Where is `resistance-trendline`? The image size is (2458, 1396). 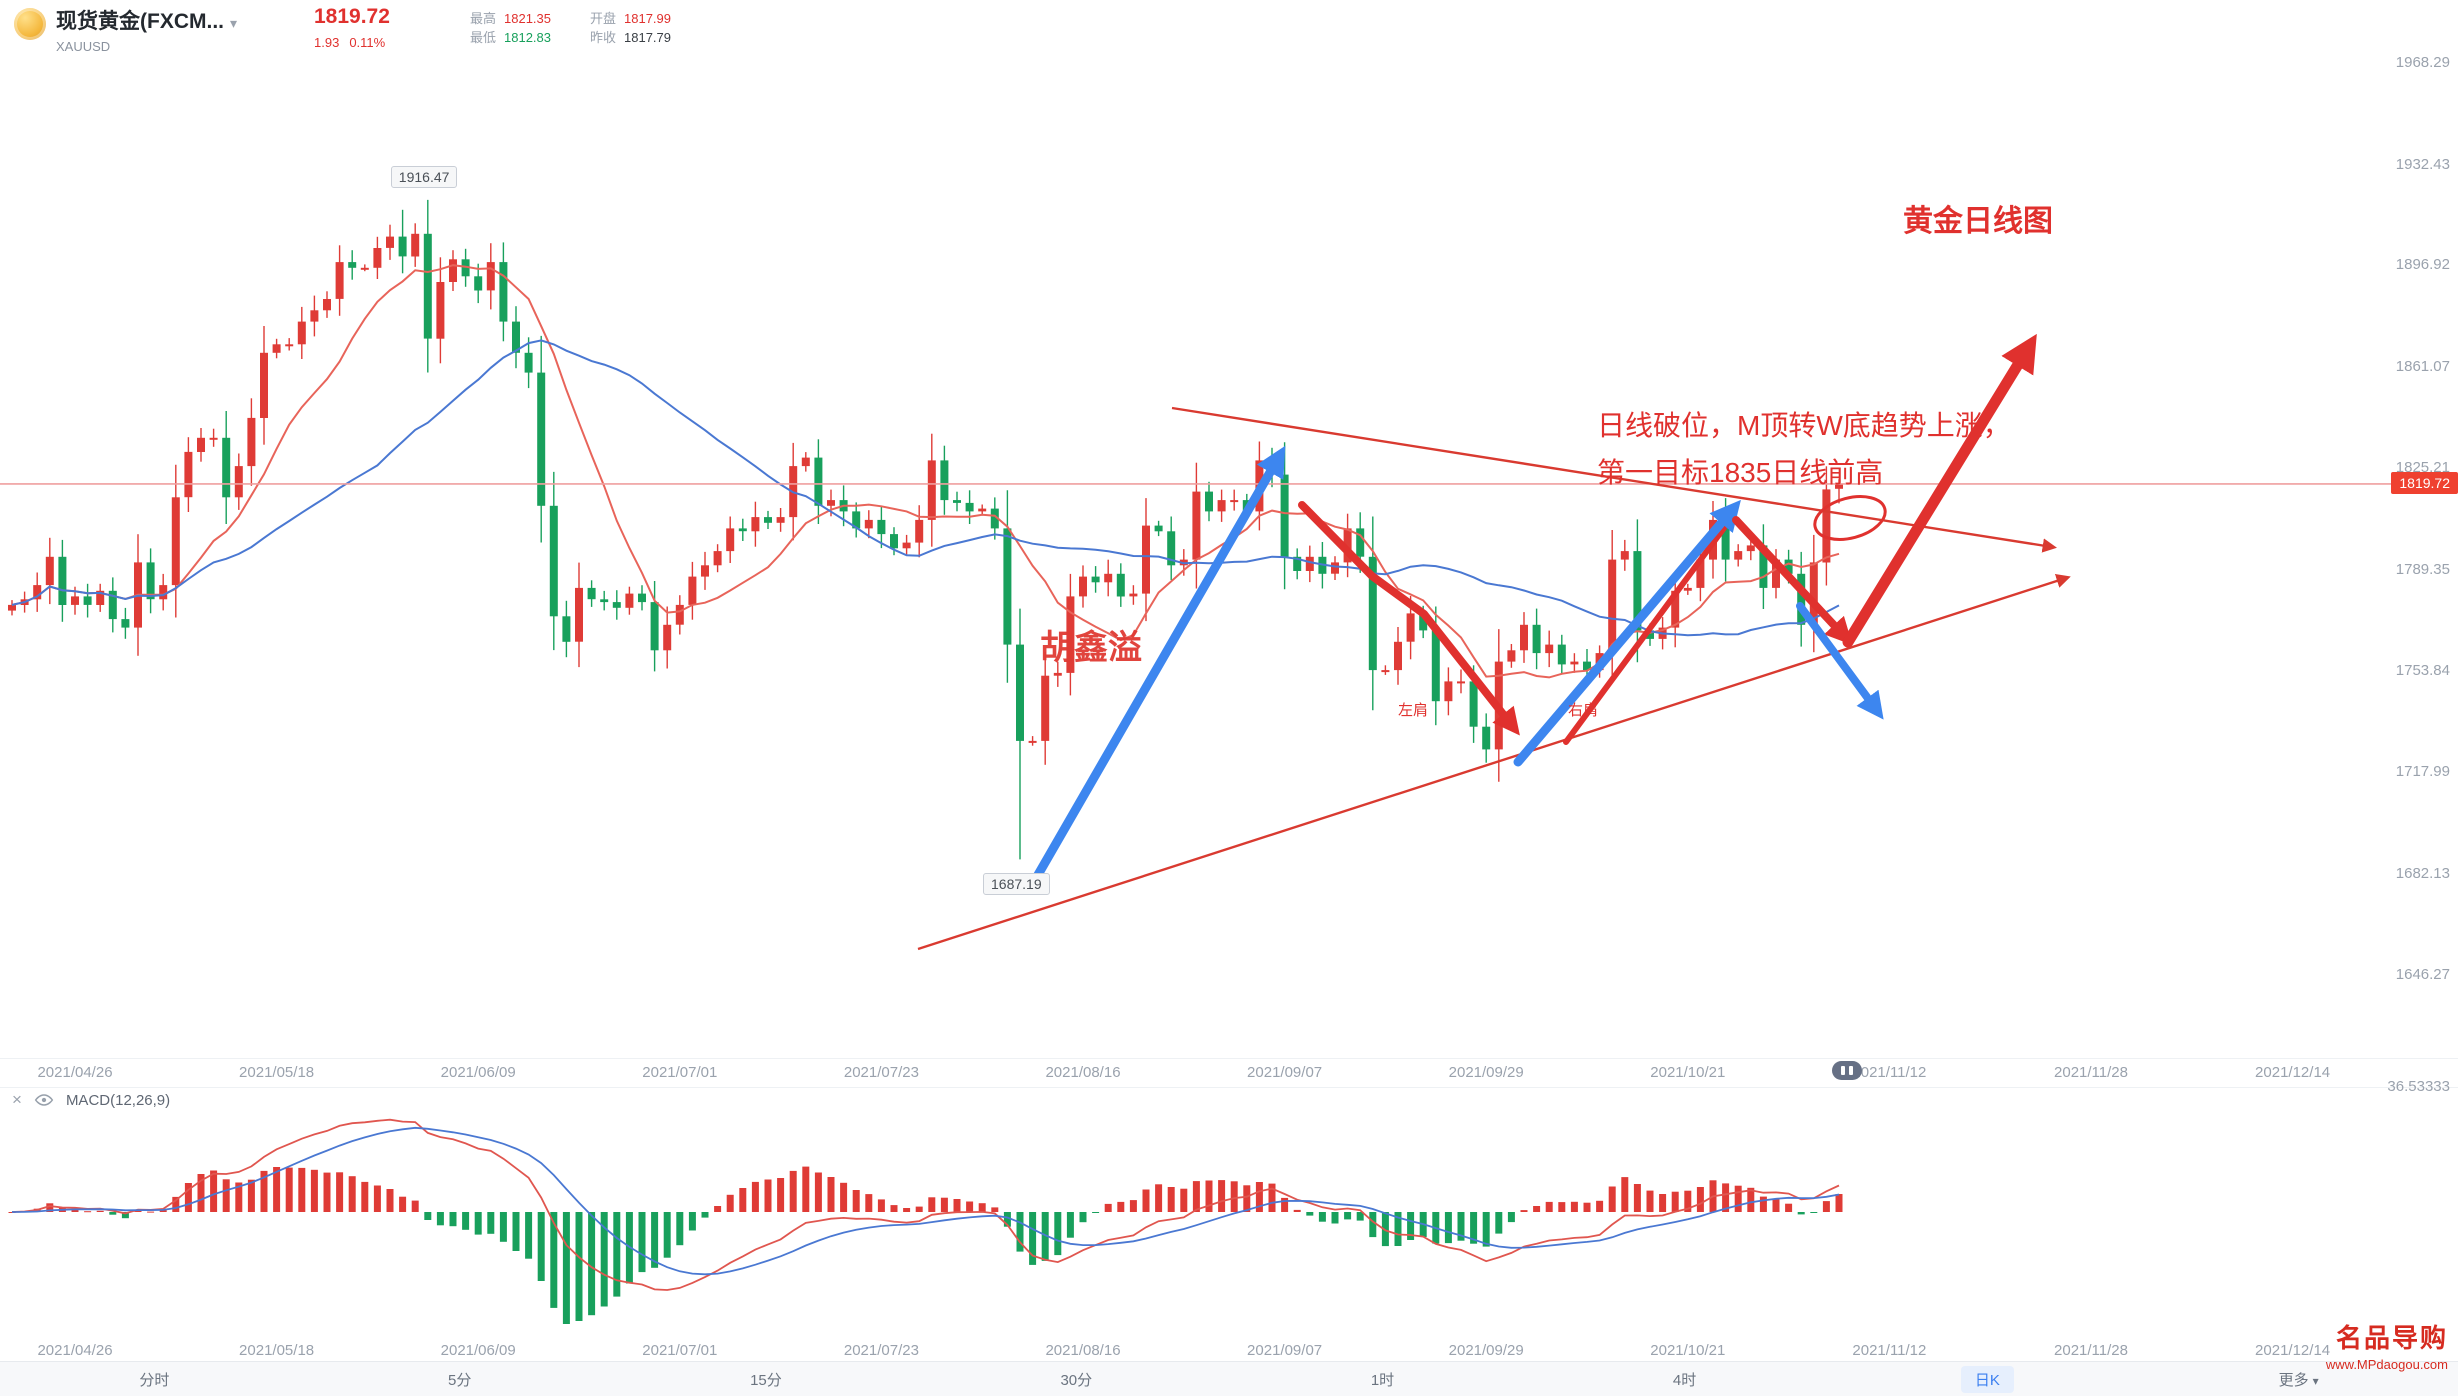 resistance-trendline is located at coordinates (1614, 479).